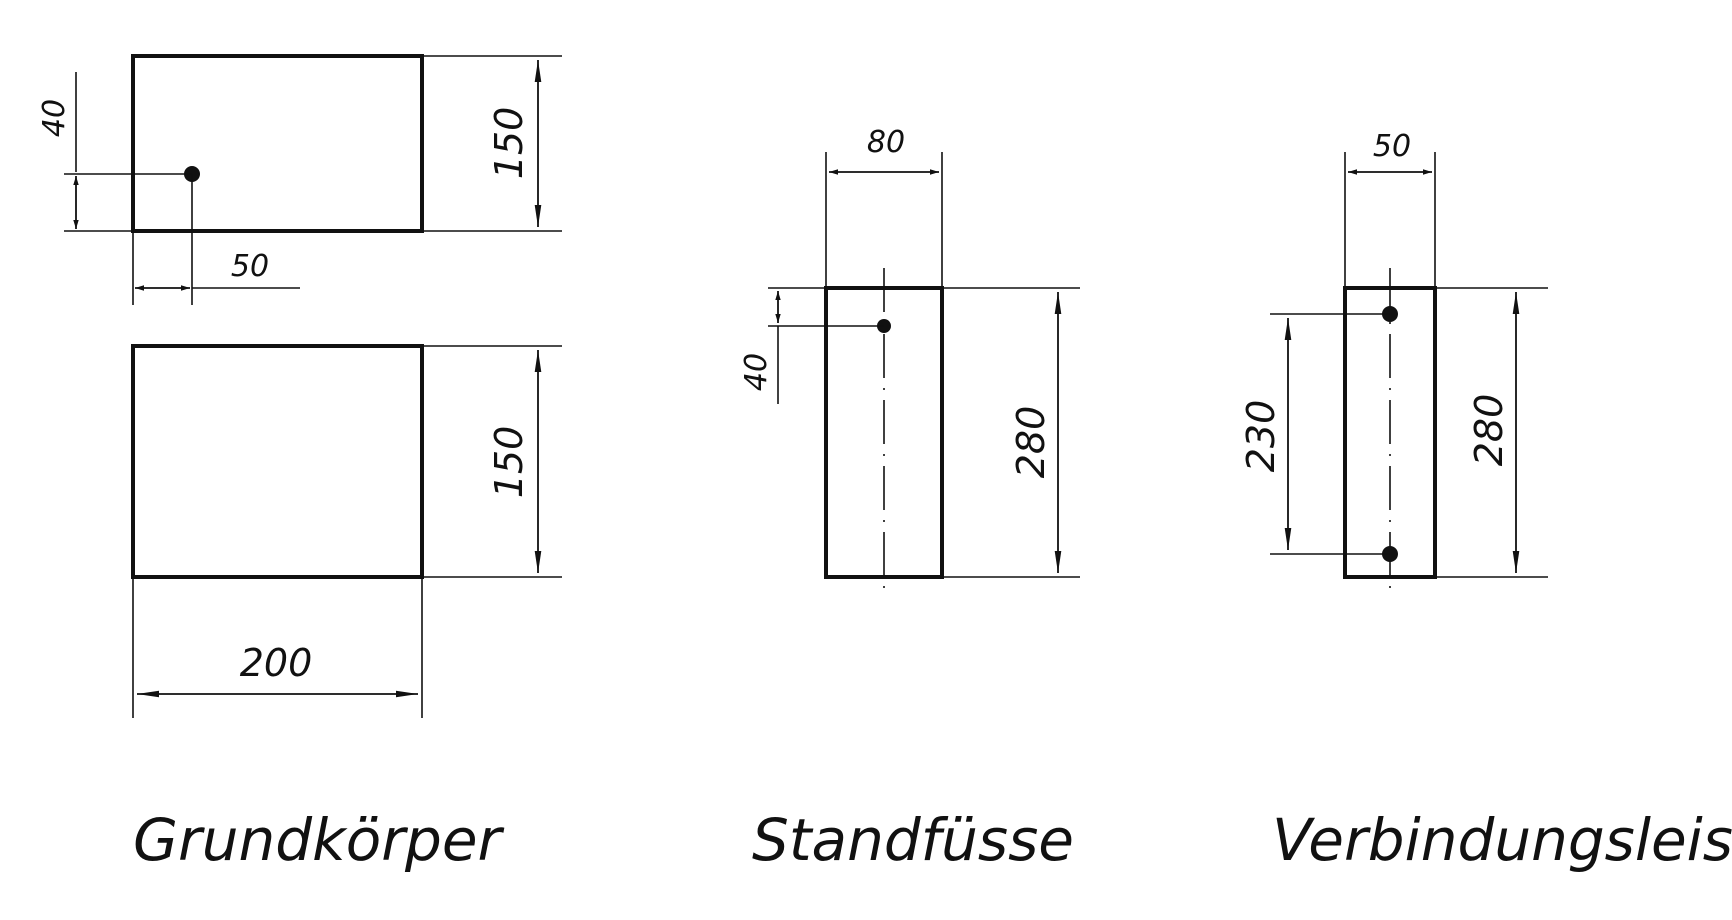 This screenshot has height=920, width=1732. I want to click on standfuesse-height-label: 280, so click(1031, 442).